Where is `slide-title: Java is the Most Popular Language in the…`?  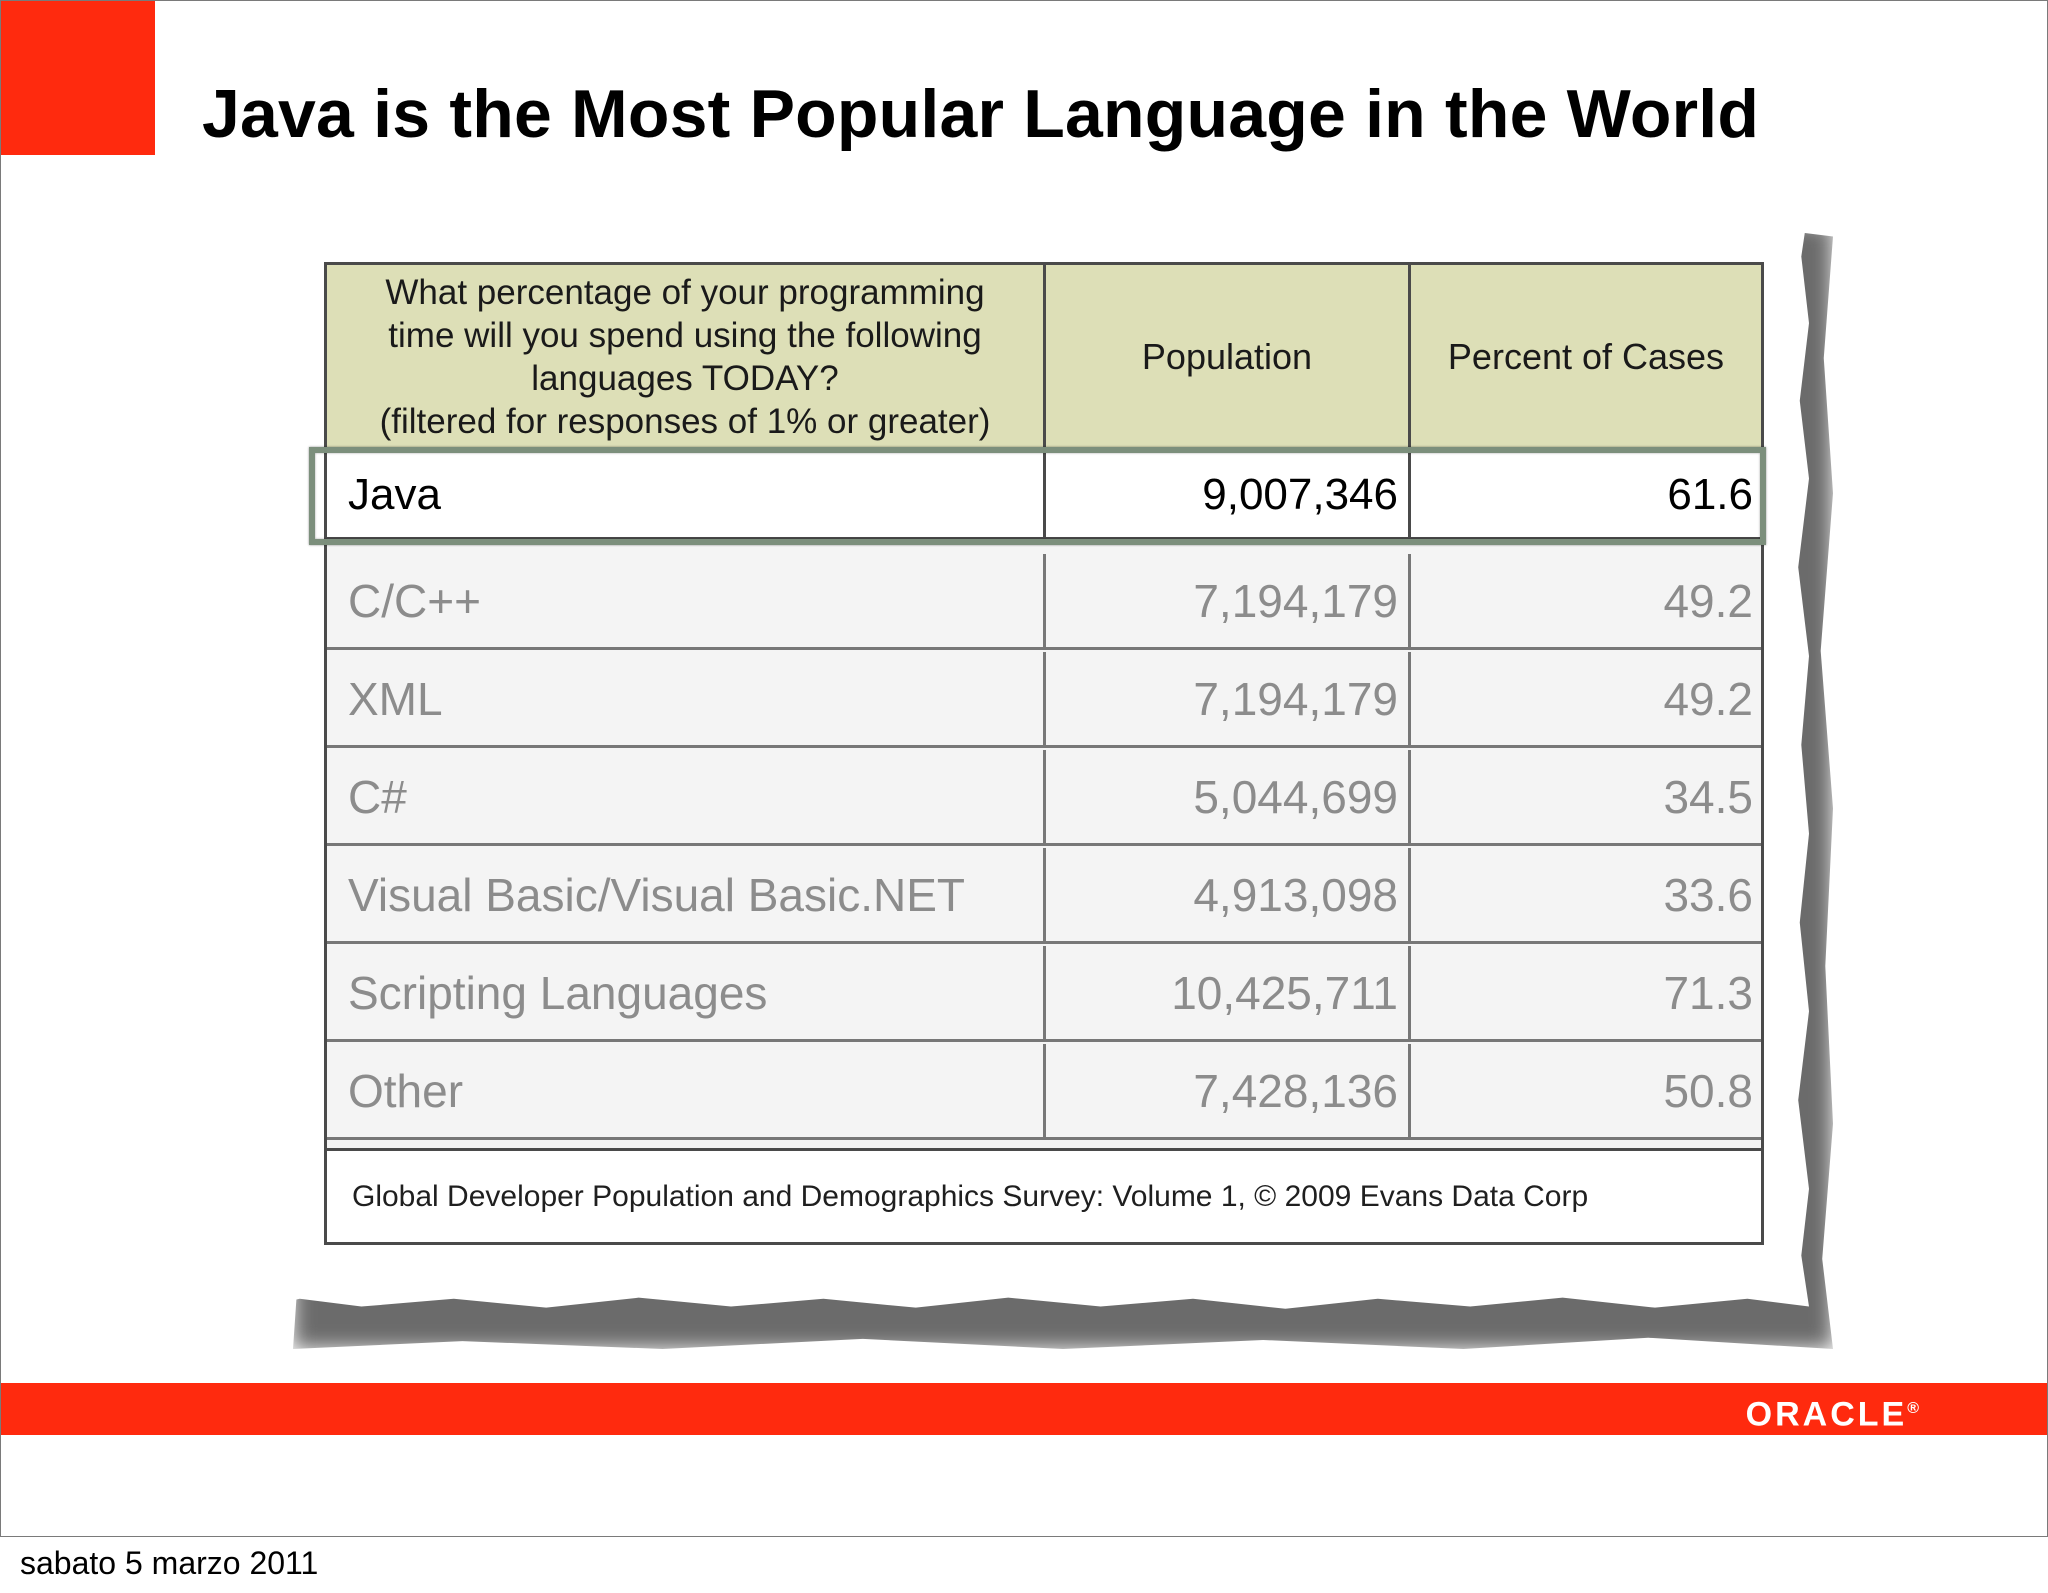 slide-title: Java is the Most Popular Language in the… is located at coordinates (981, 114).